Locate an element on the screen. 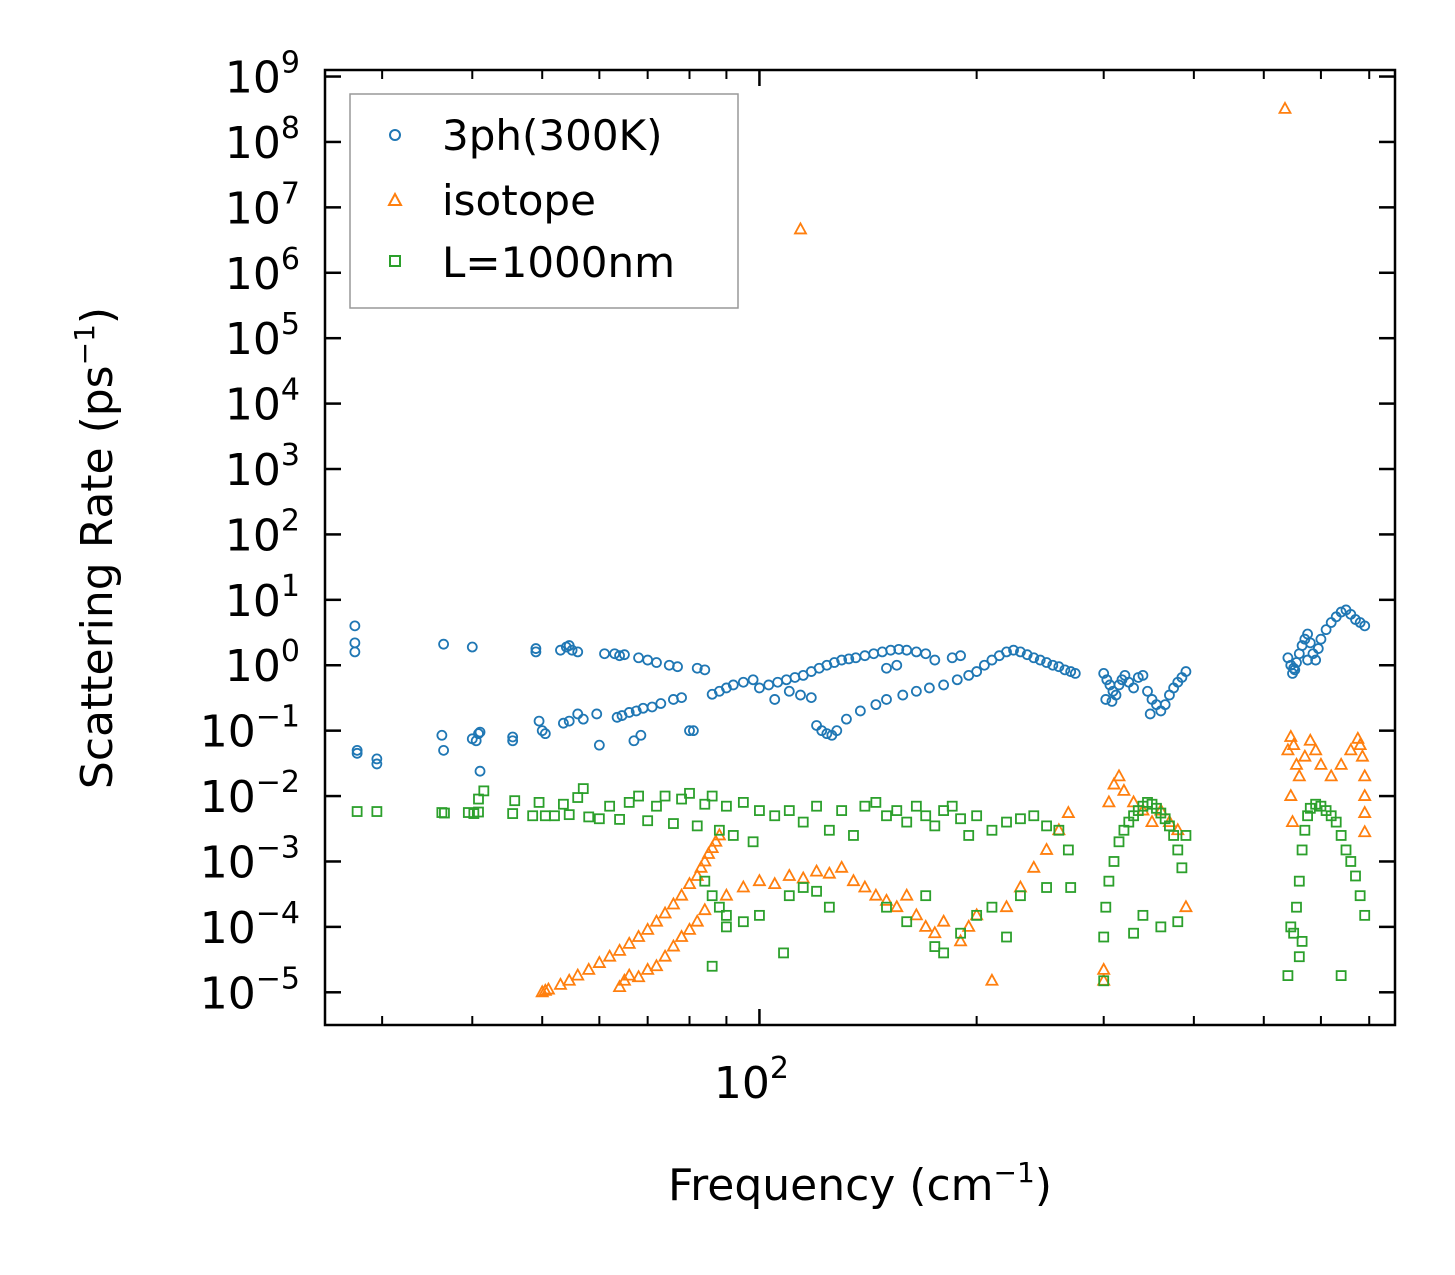 The width and height of the screenshot is (1455, 1275). y-tick-label: 10⁻³ is located at coordinates (250, 859).